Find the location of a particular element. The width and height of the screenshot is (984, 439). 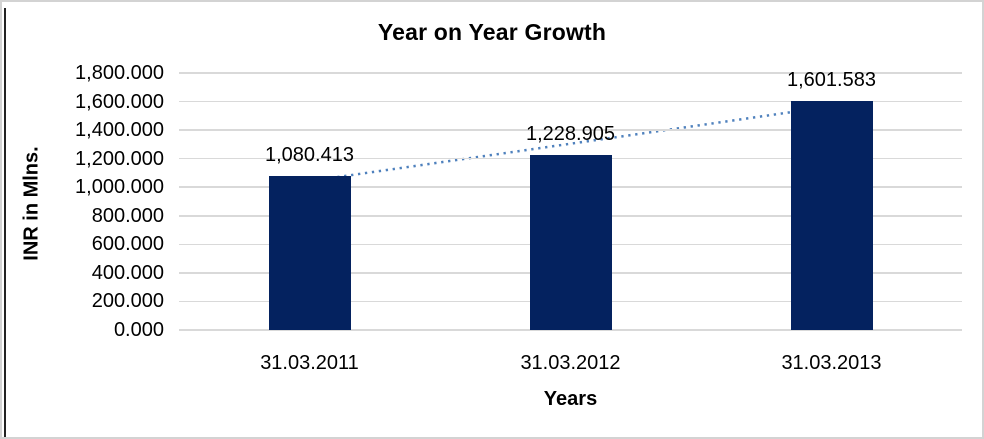

y-tick-label: 1,600.000 is located at coordinates (119, 101).